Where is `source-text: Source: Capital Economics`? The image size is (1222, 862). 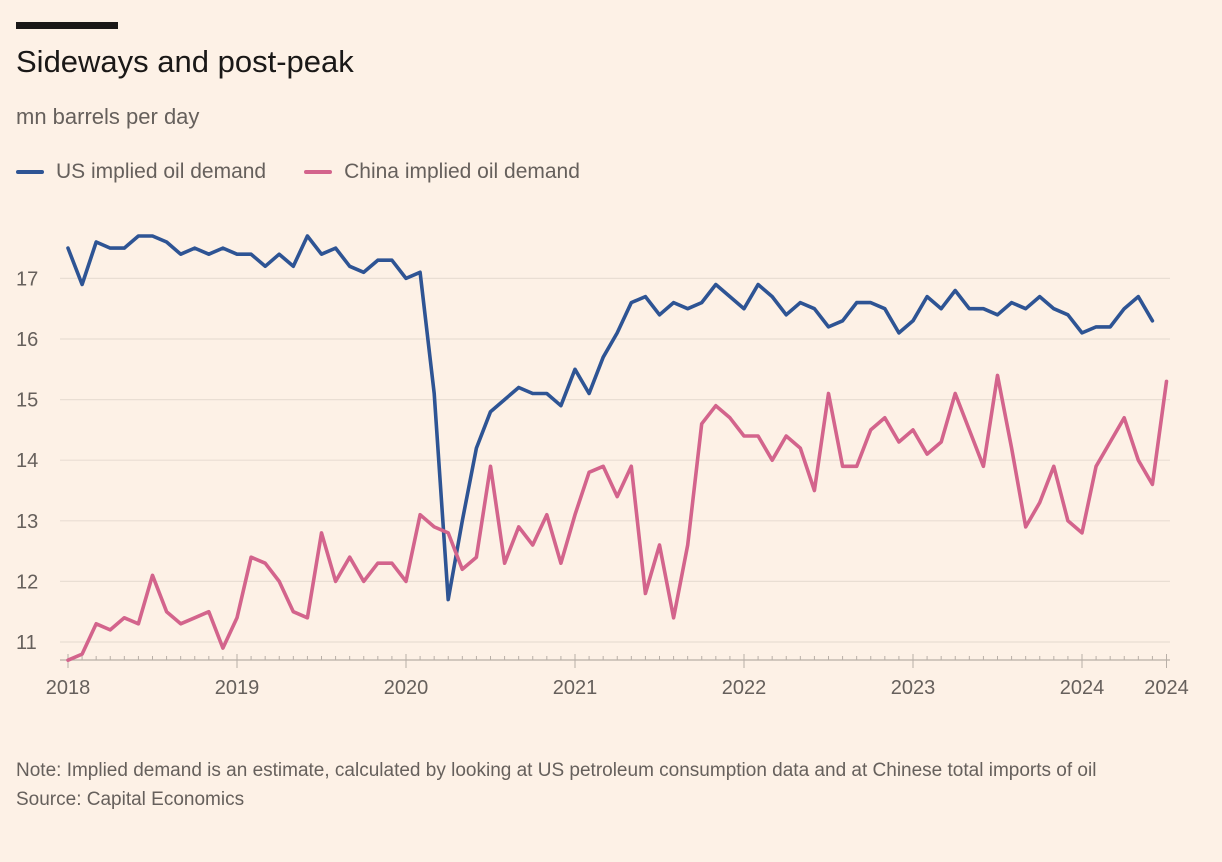
source-text: Source: Capital Economics is located at coordinates (130, 799).